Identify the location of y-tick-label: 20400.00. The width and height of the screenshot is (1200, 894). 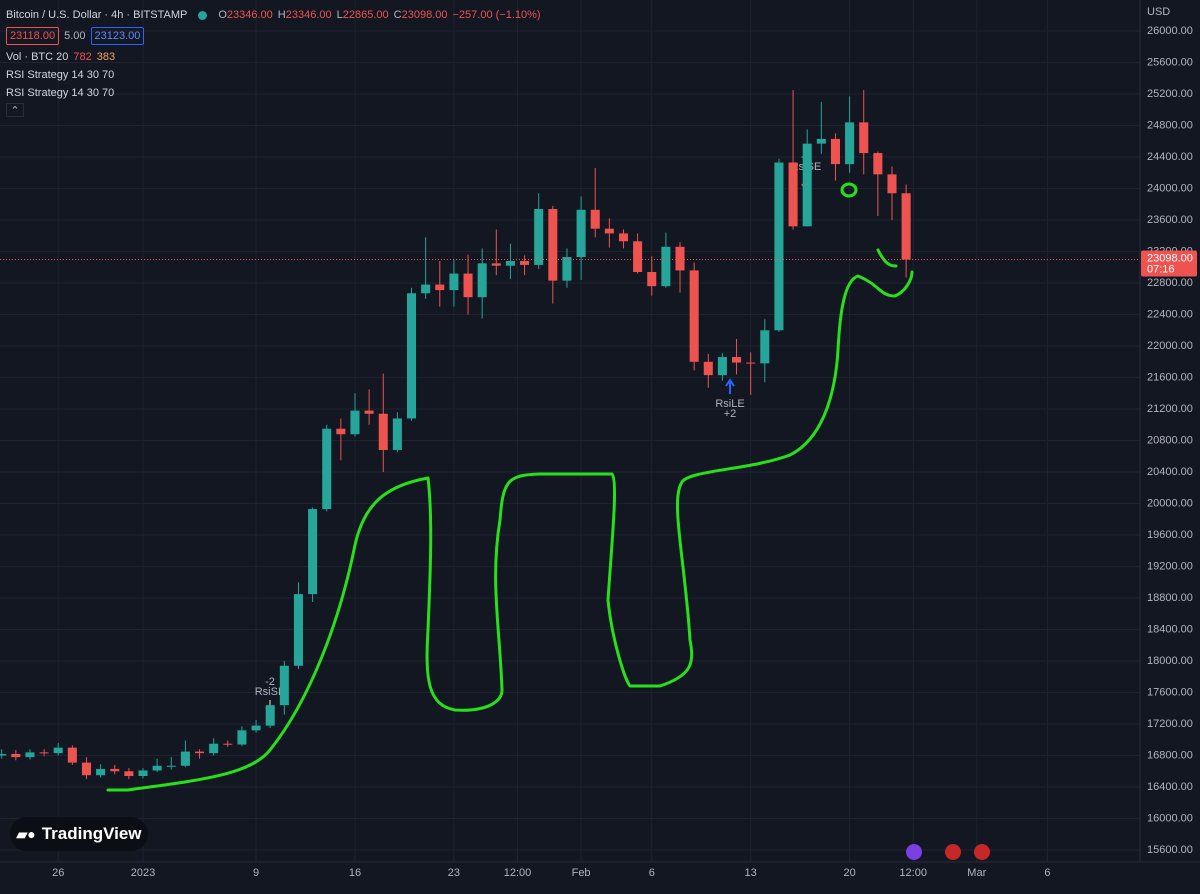
(1170, 472).